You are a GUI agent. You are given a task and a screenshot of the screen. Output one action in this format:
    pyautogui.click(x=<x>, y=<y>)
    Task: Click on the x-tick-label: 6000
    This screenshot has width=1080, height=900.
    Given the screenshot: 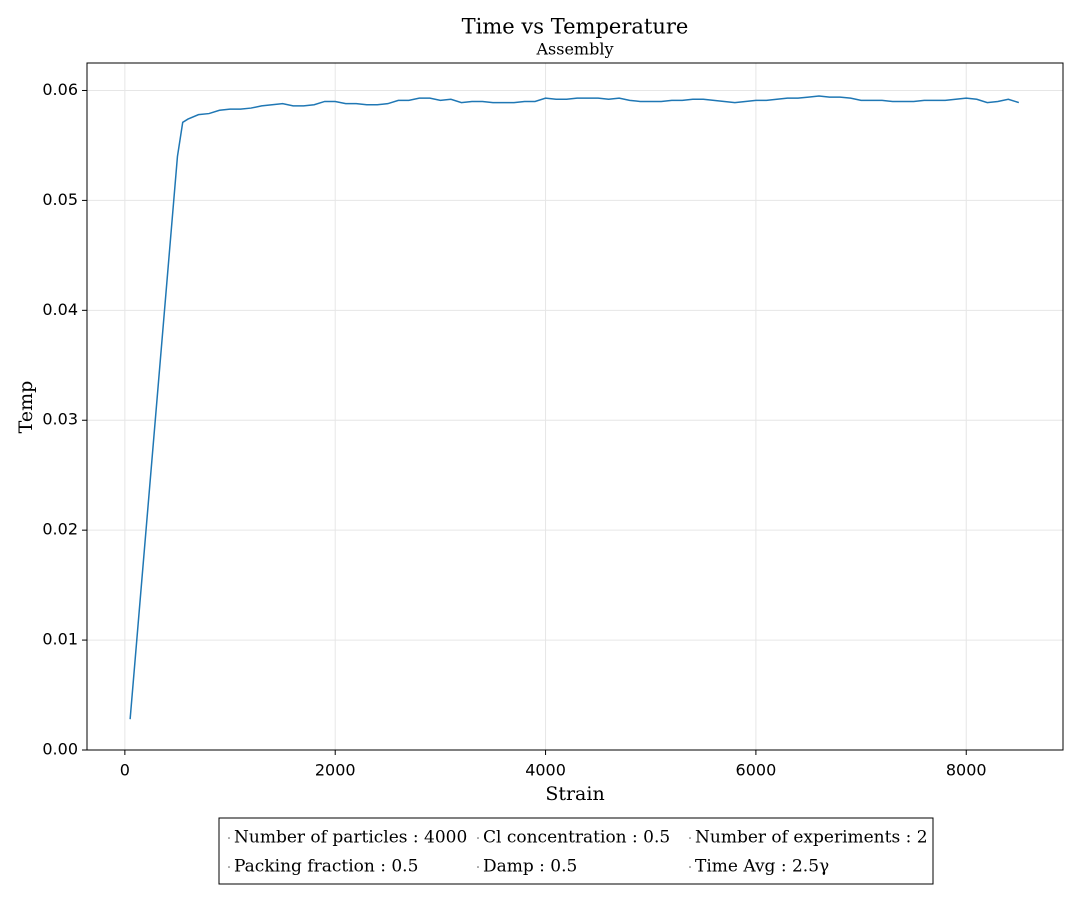 What is the action you would take?
    pyautogui.click(x=756, y=770)
    